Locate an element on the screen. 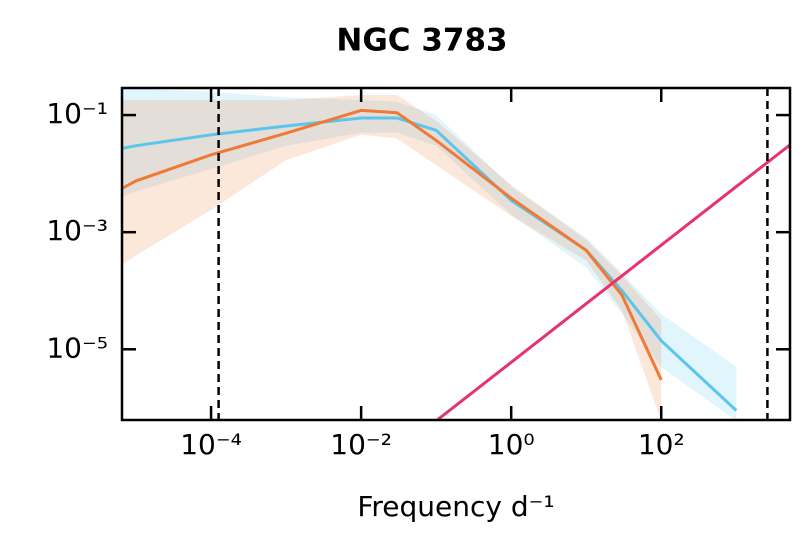  x-tick-label: 10⁰ is located at coordinates (511, 444).